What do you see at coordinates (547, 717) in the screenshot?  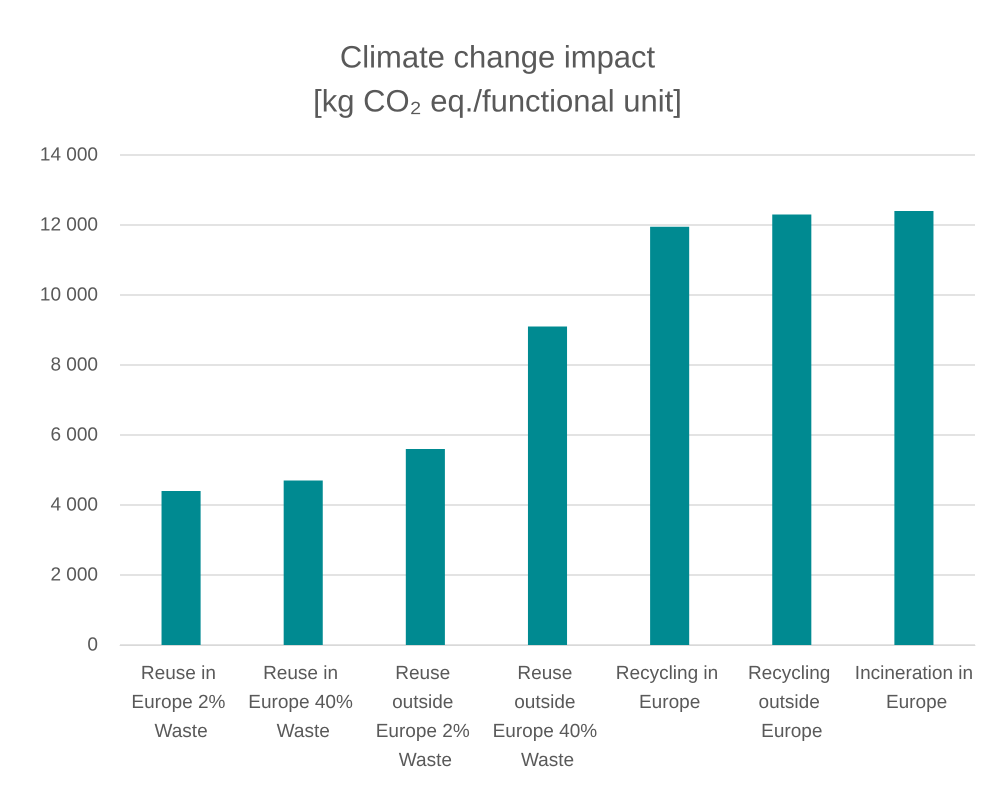 I see `x-tick-label: Reuse outside Europe 40% Waste` at bounding box center [547, 717].